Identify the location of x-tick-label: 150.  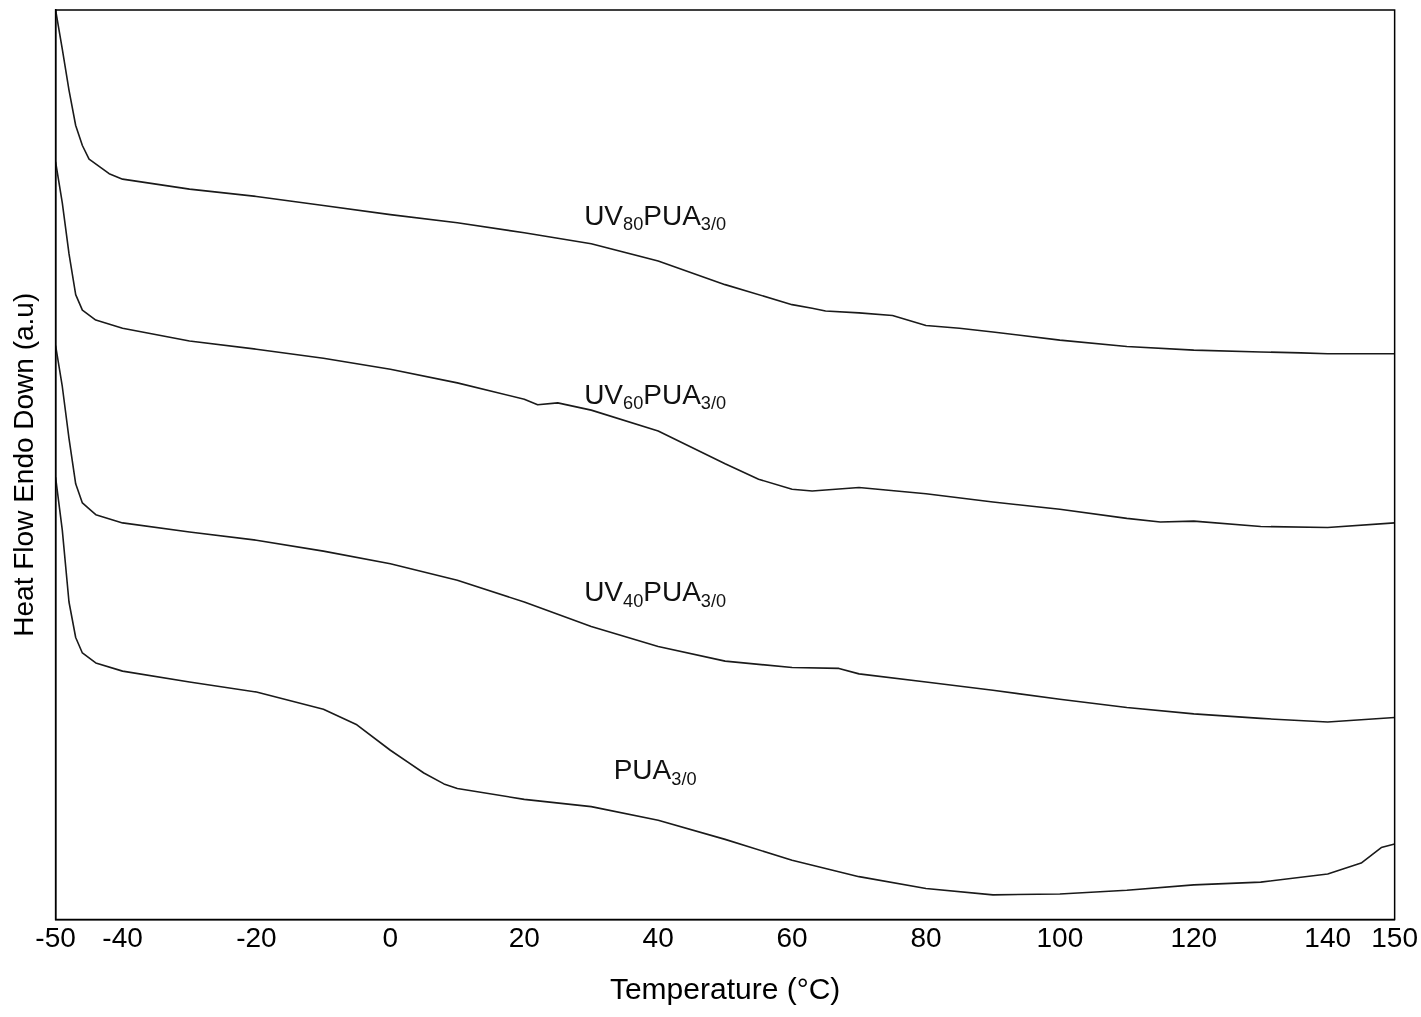
(1394, 937).